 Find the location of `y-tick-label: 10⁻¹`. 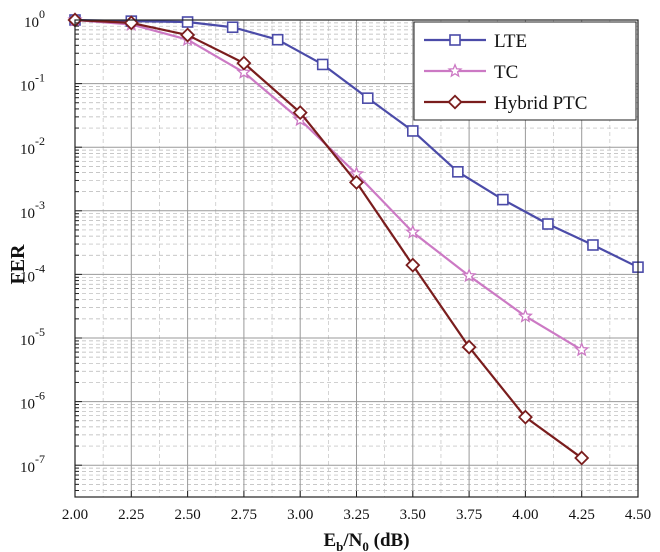

y-tick-label: 10⁻¹ is located at coordinates (32, 83).